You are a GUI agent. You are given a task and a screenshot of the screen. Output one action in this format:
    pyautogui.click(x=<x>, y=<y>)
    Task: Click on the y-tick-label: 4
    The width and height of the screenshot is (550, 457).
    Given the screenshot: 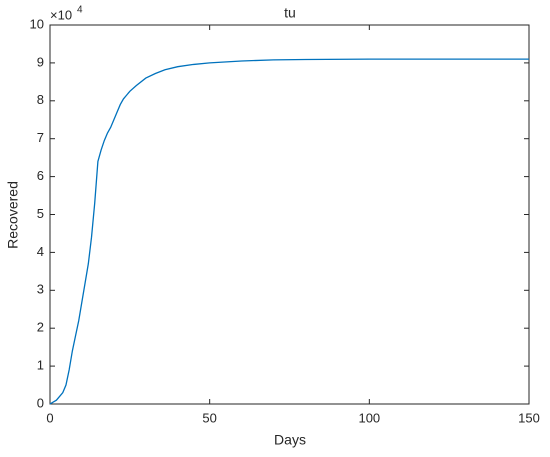 What is the action you would take?
    pyautogui.click(x=40, y=251)
    